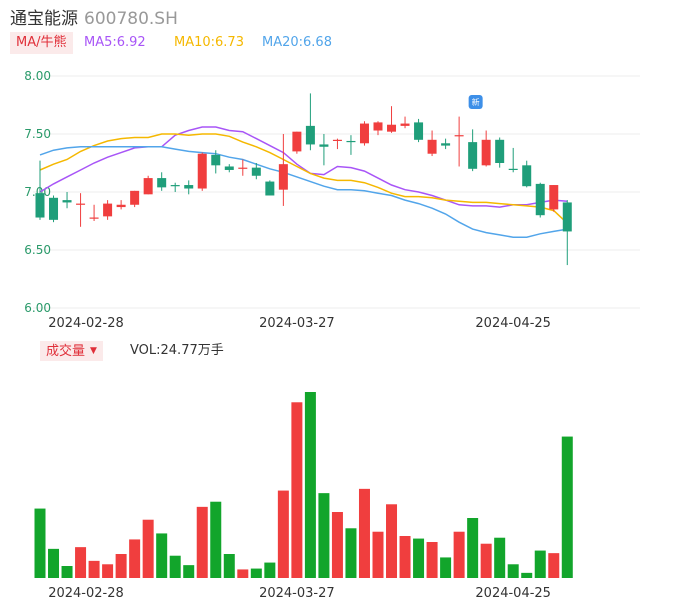 The image size is (686, 606). I want to click on ma5-label: MA5:6.92, so click(115, 42).